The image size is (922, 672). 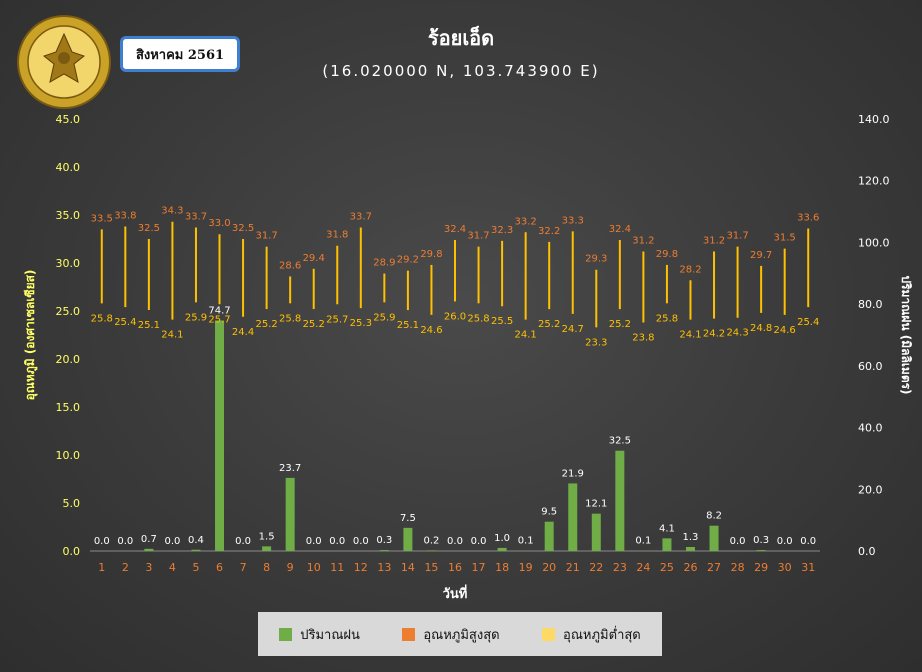 What do you see at coordinates (643, 567) in the screenshot?
I see `x-tick-label: 24` at bounding box center [643, 567].